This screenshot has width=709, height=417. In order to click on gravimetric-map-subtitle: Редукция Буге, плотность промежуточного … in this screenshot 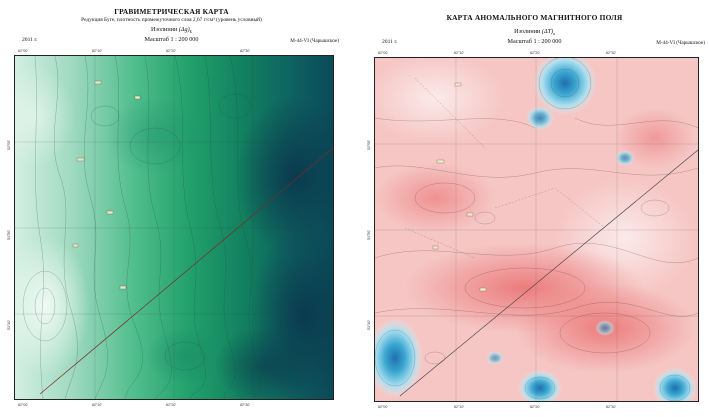, I will do `click(171, 20)`.